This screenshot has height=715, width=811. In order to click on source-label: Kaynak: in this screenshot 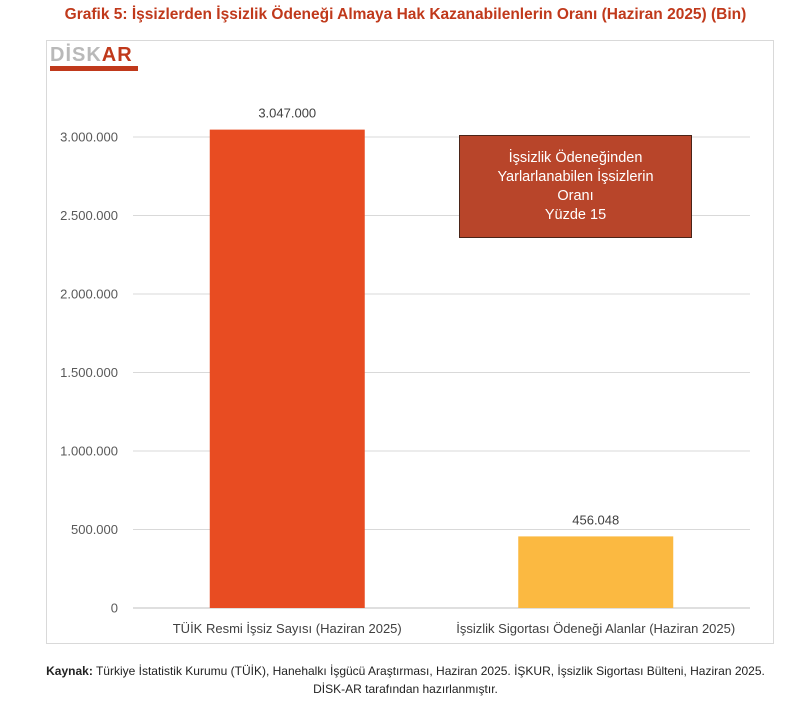, I will do `click(69, 671)`.